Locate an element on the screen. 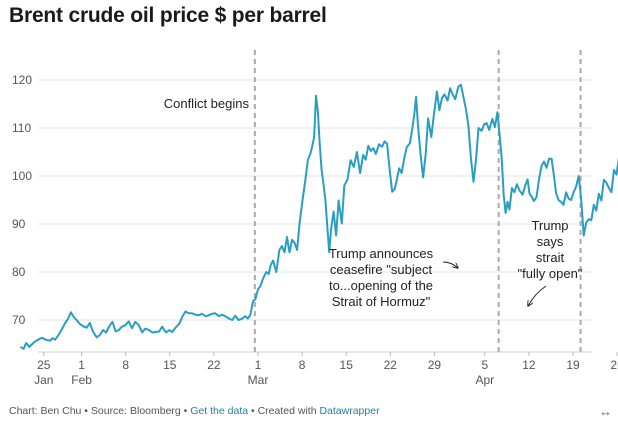  datawrapper-link: Datawrapper is located at coordinates (349, 411).